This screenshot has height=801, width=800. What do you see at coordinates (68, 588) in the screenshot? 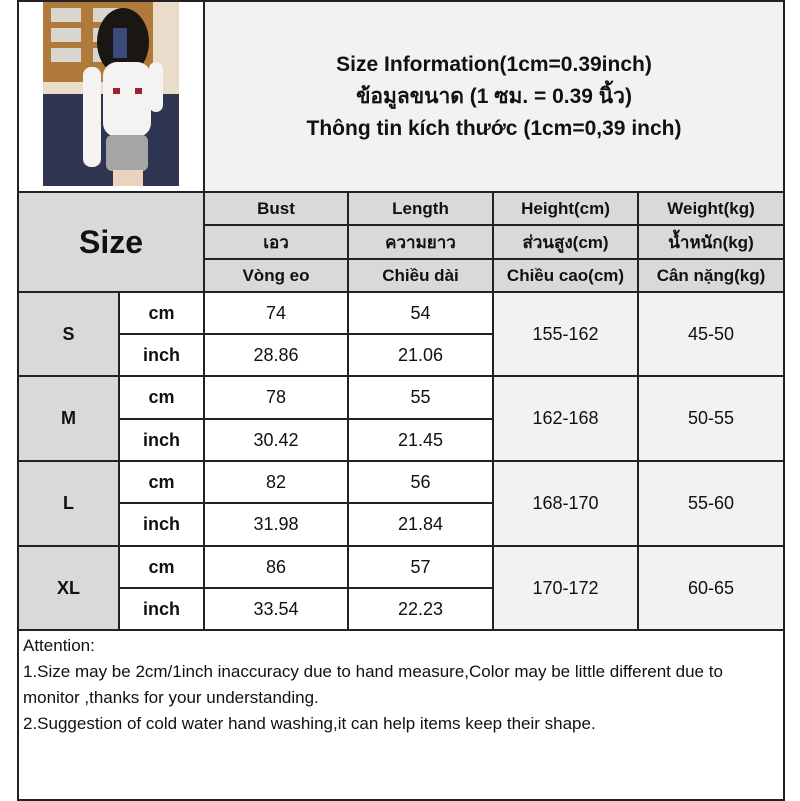
I see `size-label: XL` at bounding box center [68, 588].